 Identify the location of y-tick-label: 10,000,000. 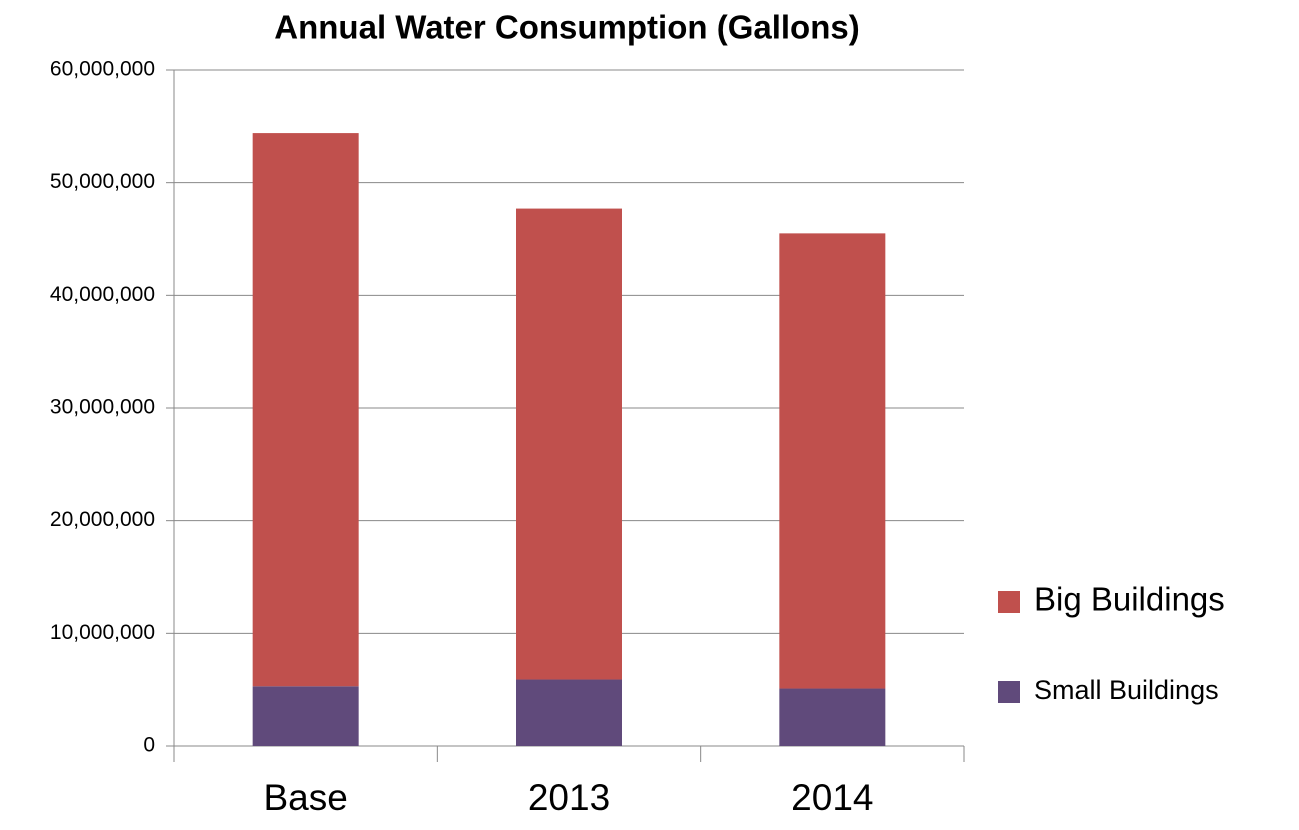
(102, 632).